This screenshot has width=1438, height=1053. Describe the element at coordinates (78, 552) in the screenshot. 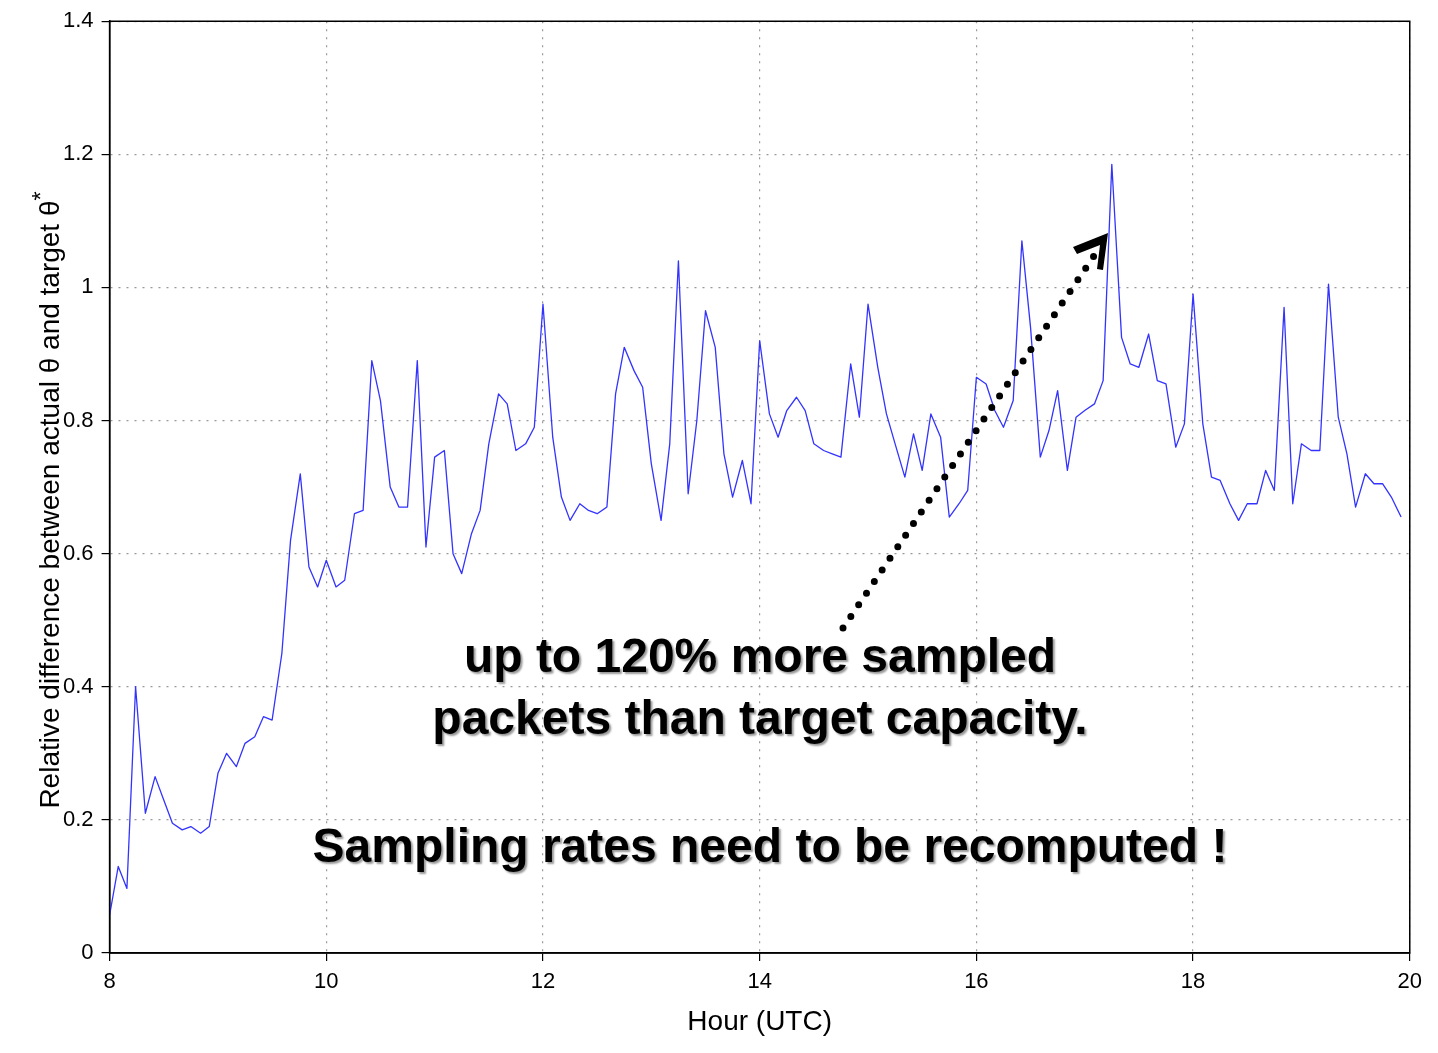

I see `y-tick-label: 0.6` at that location.